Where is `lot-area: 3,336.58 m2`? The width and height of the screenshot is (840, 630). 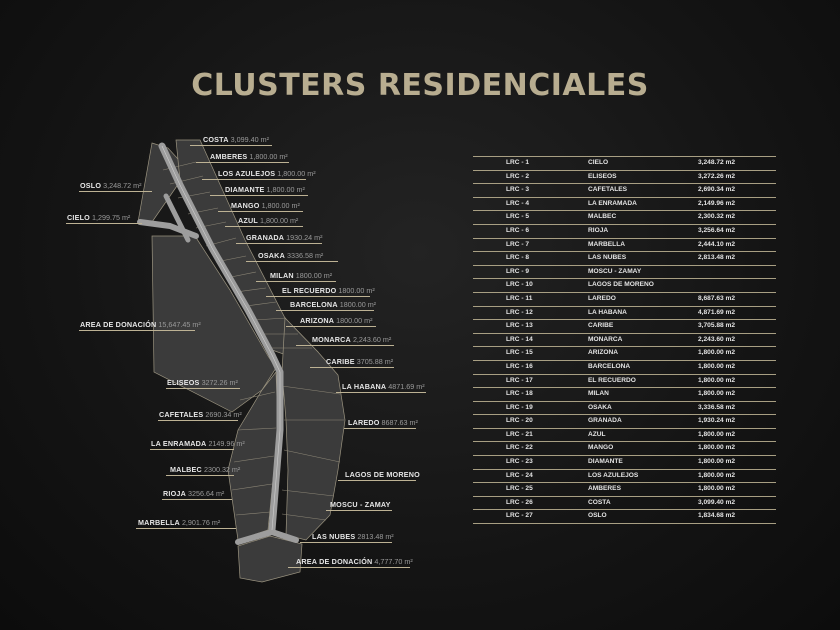 lot-area: 3,336.58 m2 is located at coordinates (717, 407).